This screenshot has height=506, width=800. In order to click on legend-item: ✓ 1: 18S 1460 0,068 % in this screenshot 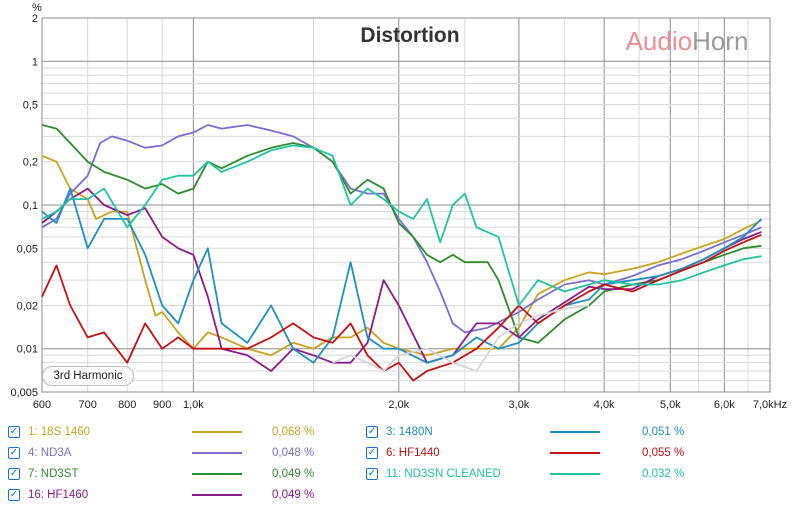, I will do `click(198, 432)`.